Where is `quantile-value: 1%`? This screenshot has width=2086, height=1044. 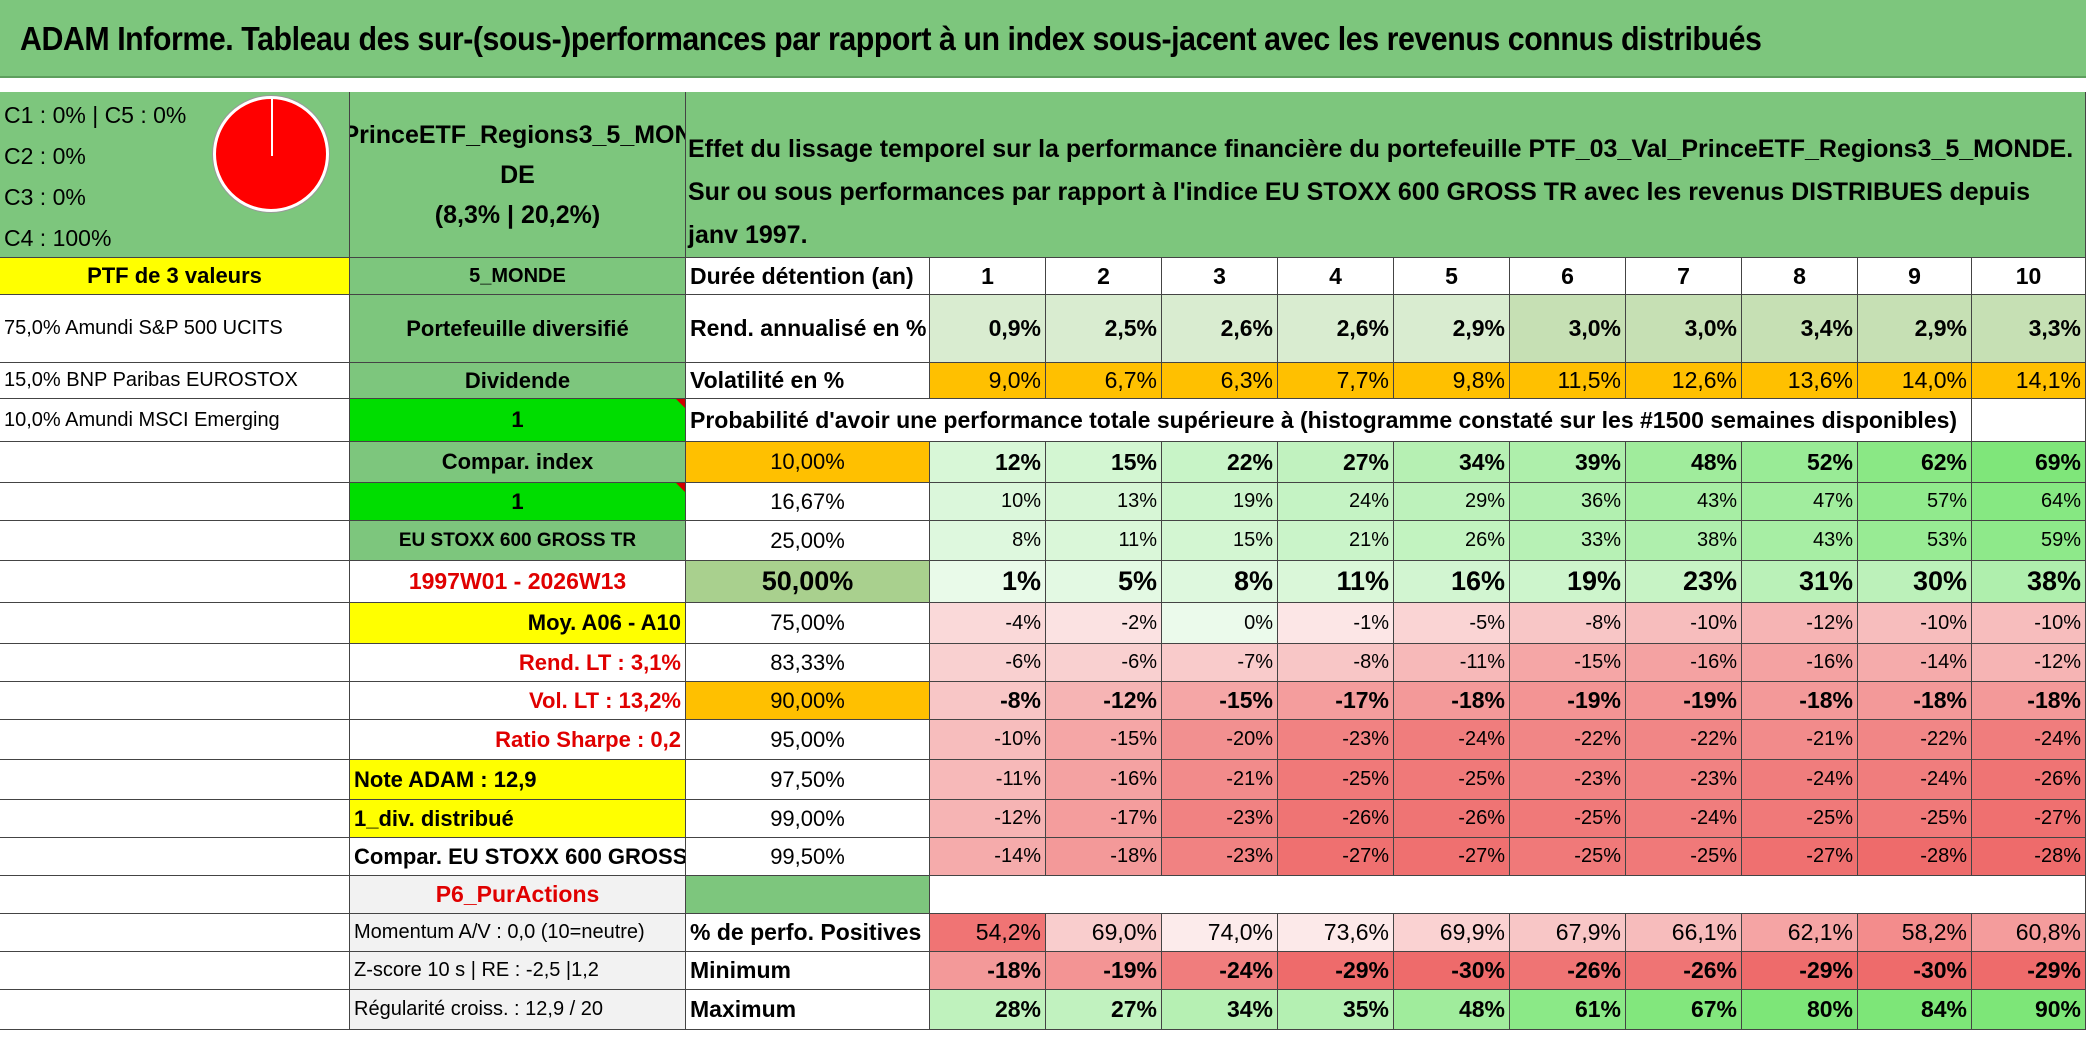 quantile-value: 1% is located at coordinates (988, 582).